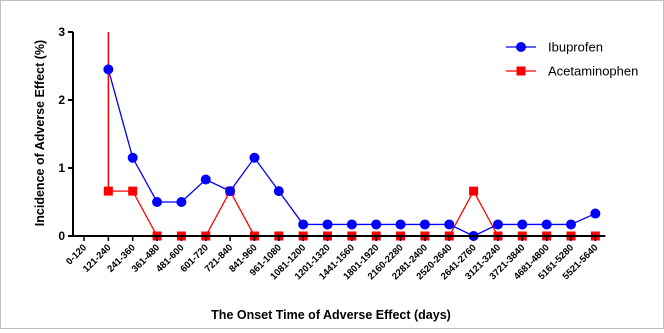 Image resolution: width=664 pixels, height=333 pixels. I want to click on y-tick-label: 3, so click(61, 32).